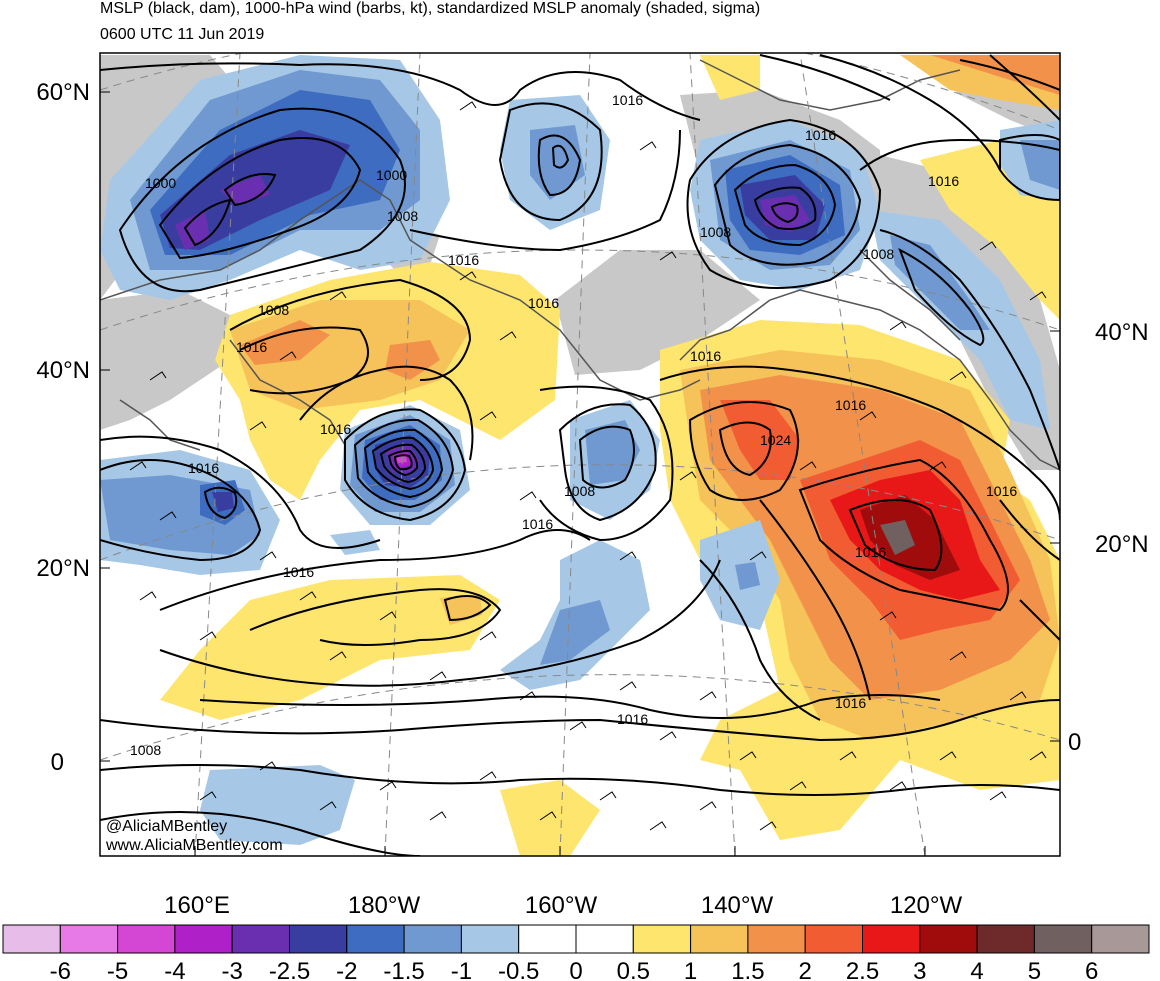 This screenshot has height=981, width=1160. Describe the element at coordinates (57, 762) in the screenshot. I see `lat-label-left: 0` at that location.